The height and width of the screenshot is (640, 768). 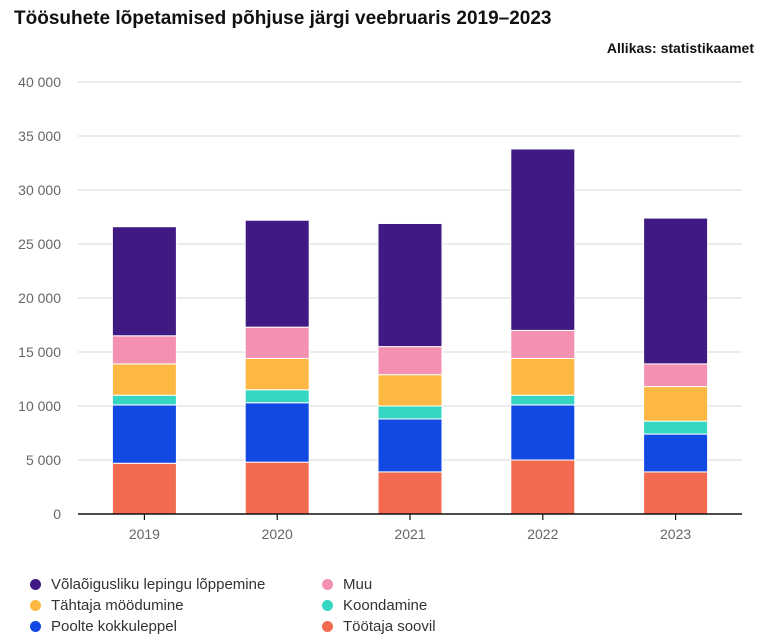 I want to click on legend-item: Võlaõigusliku lepingu lõppemine, so click(x=176, y=584).